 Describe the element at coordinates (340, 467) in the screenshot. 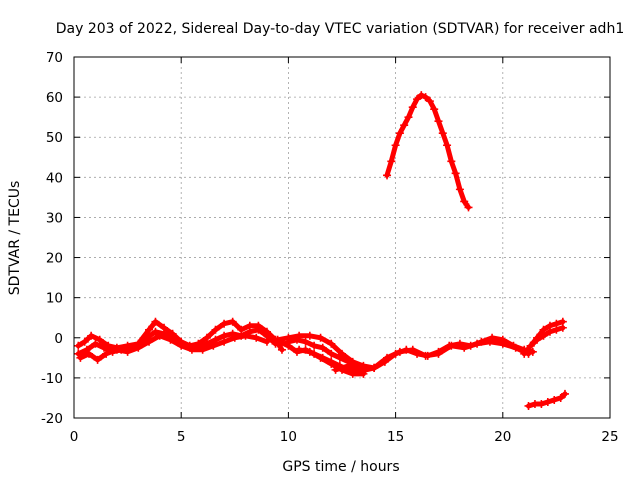

I see `x-axis-label: GPS time / hours` at that location.